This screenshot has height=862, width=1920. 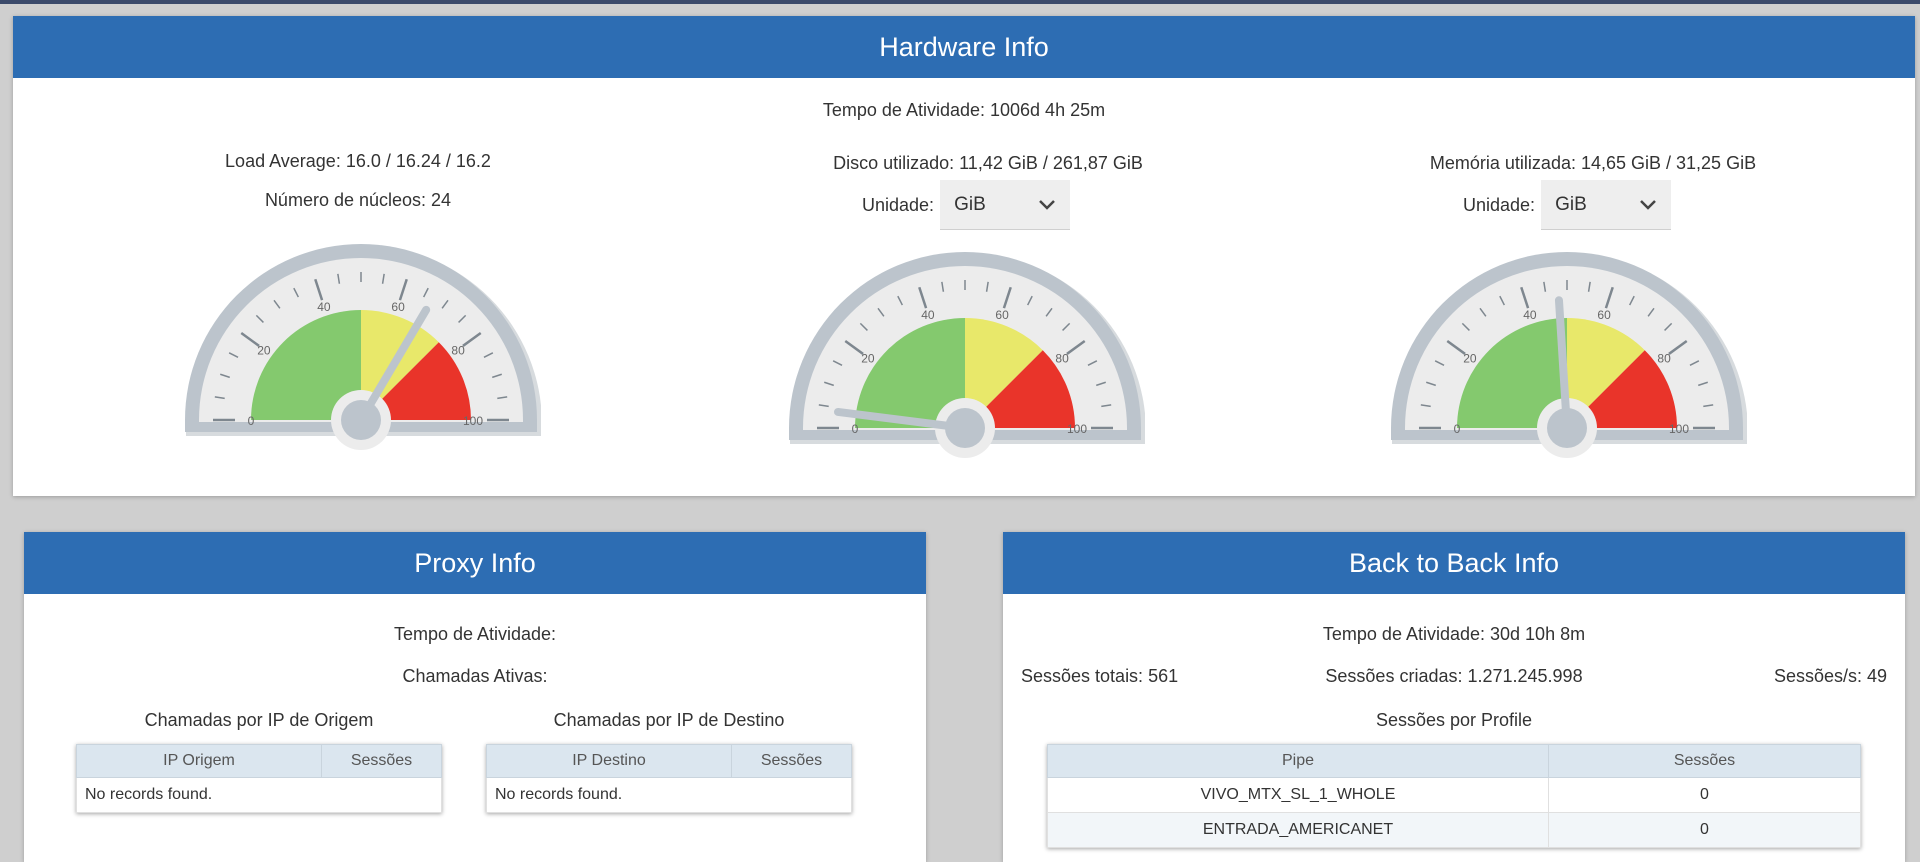 I want to click on proxy-title: Proxy Info, so click(x=475, y=562).